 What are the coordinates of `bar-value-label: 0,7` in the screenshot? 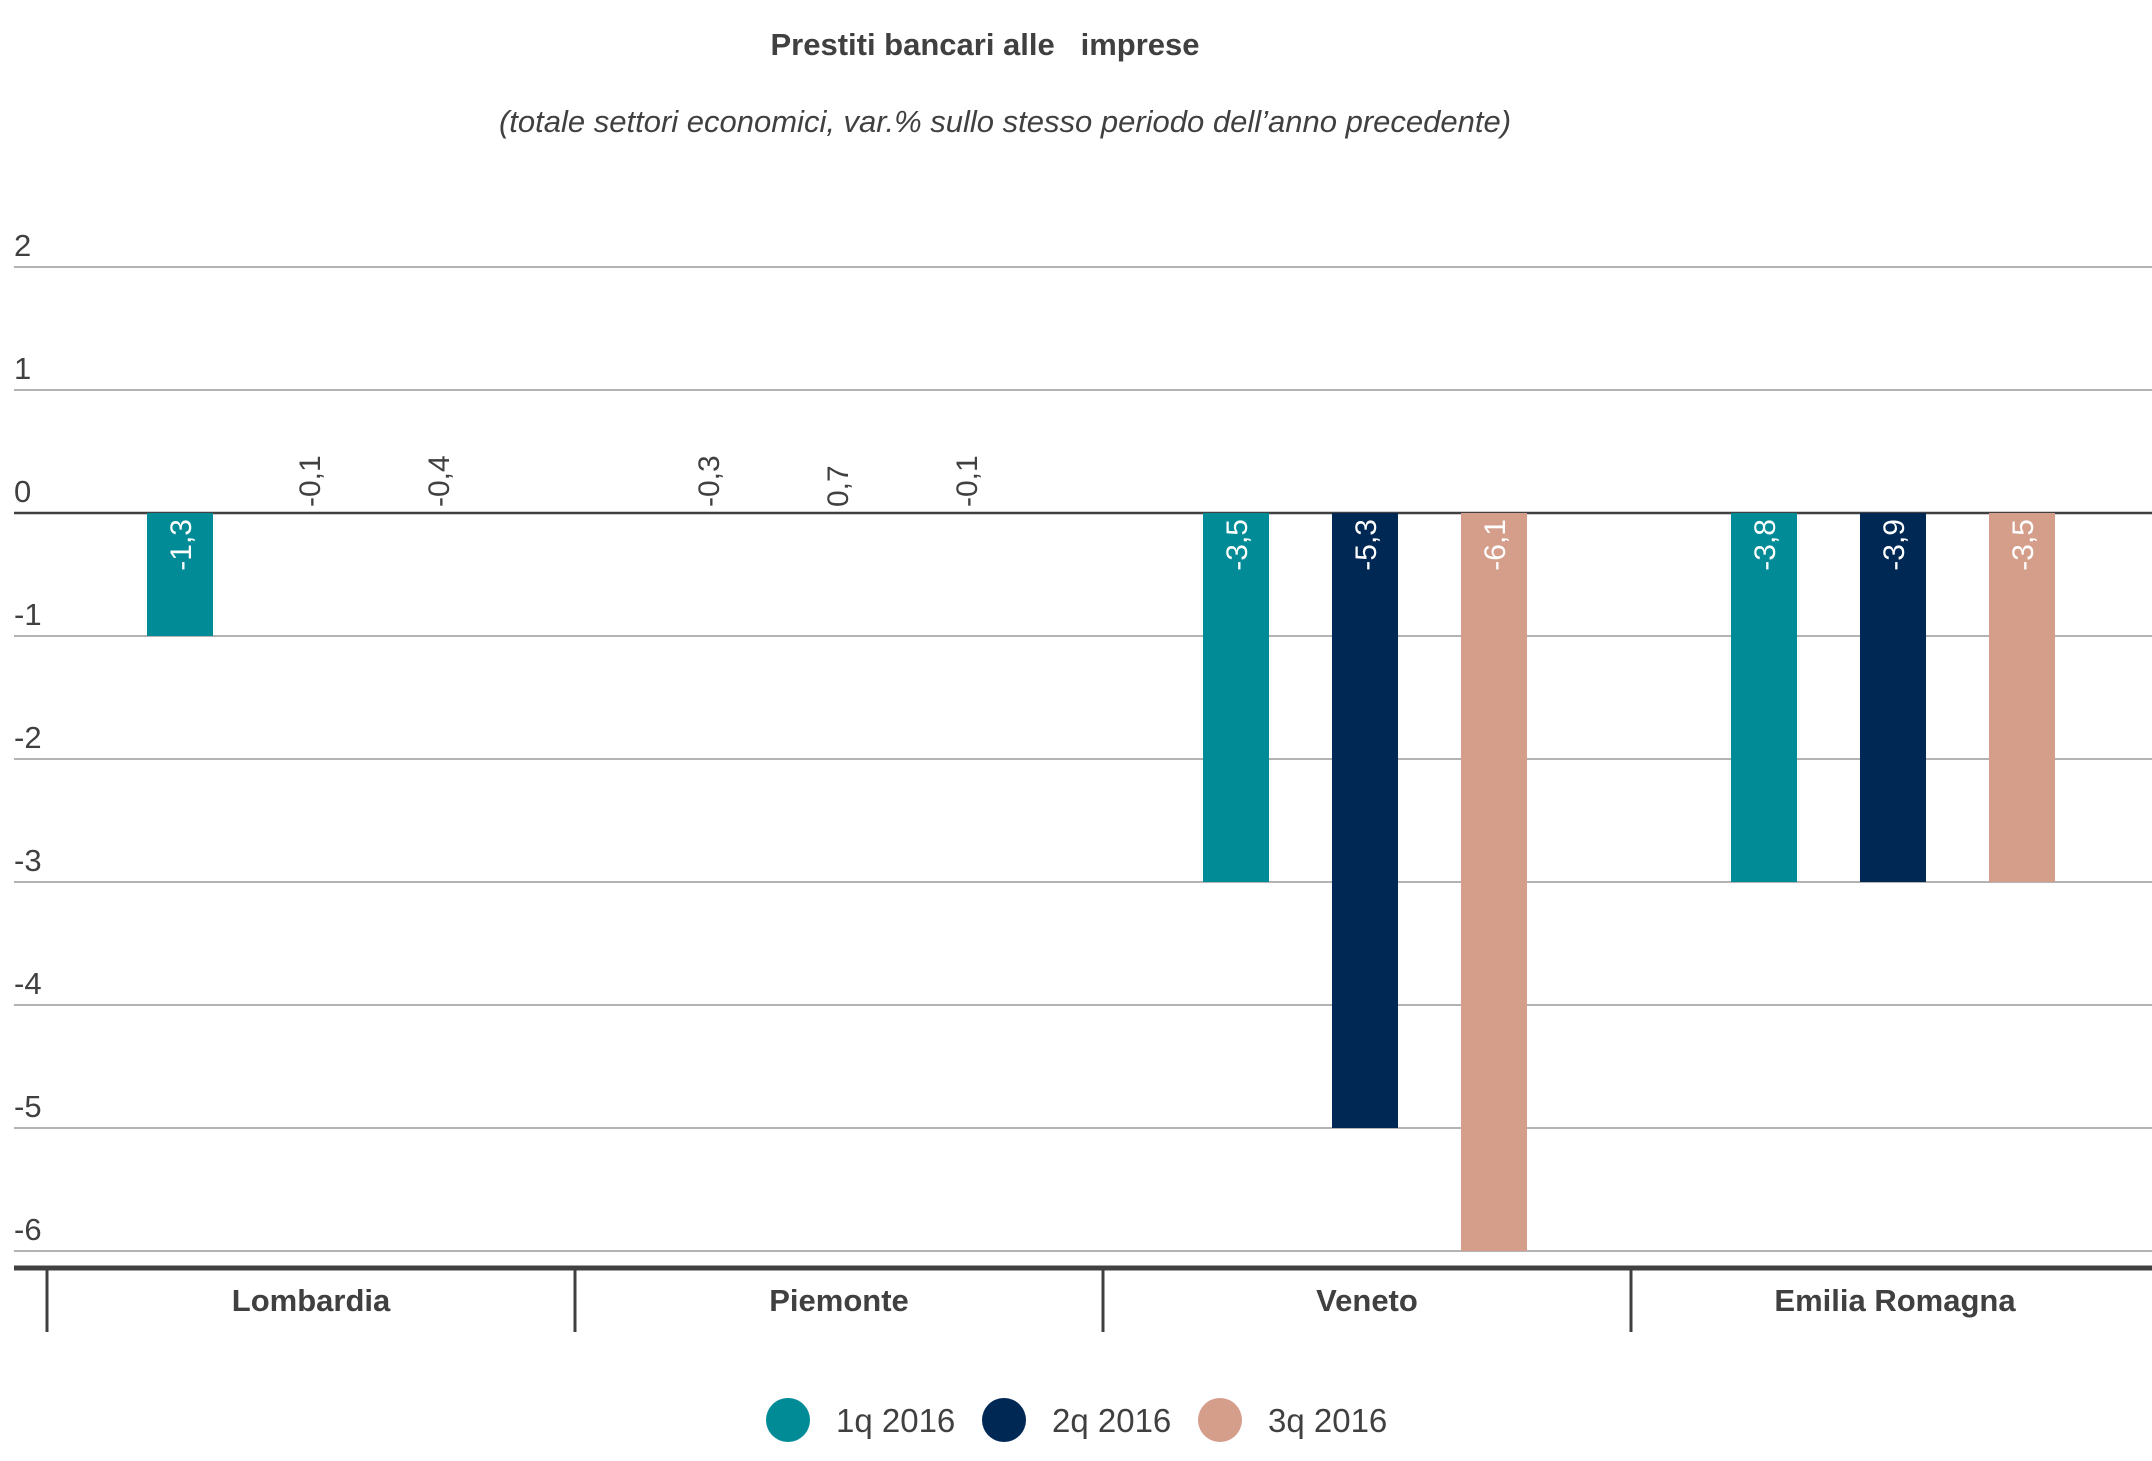 It's located at (838, 486).